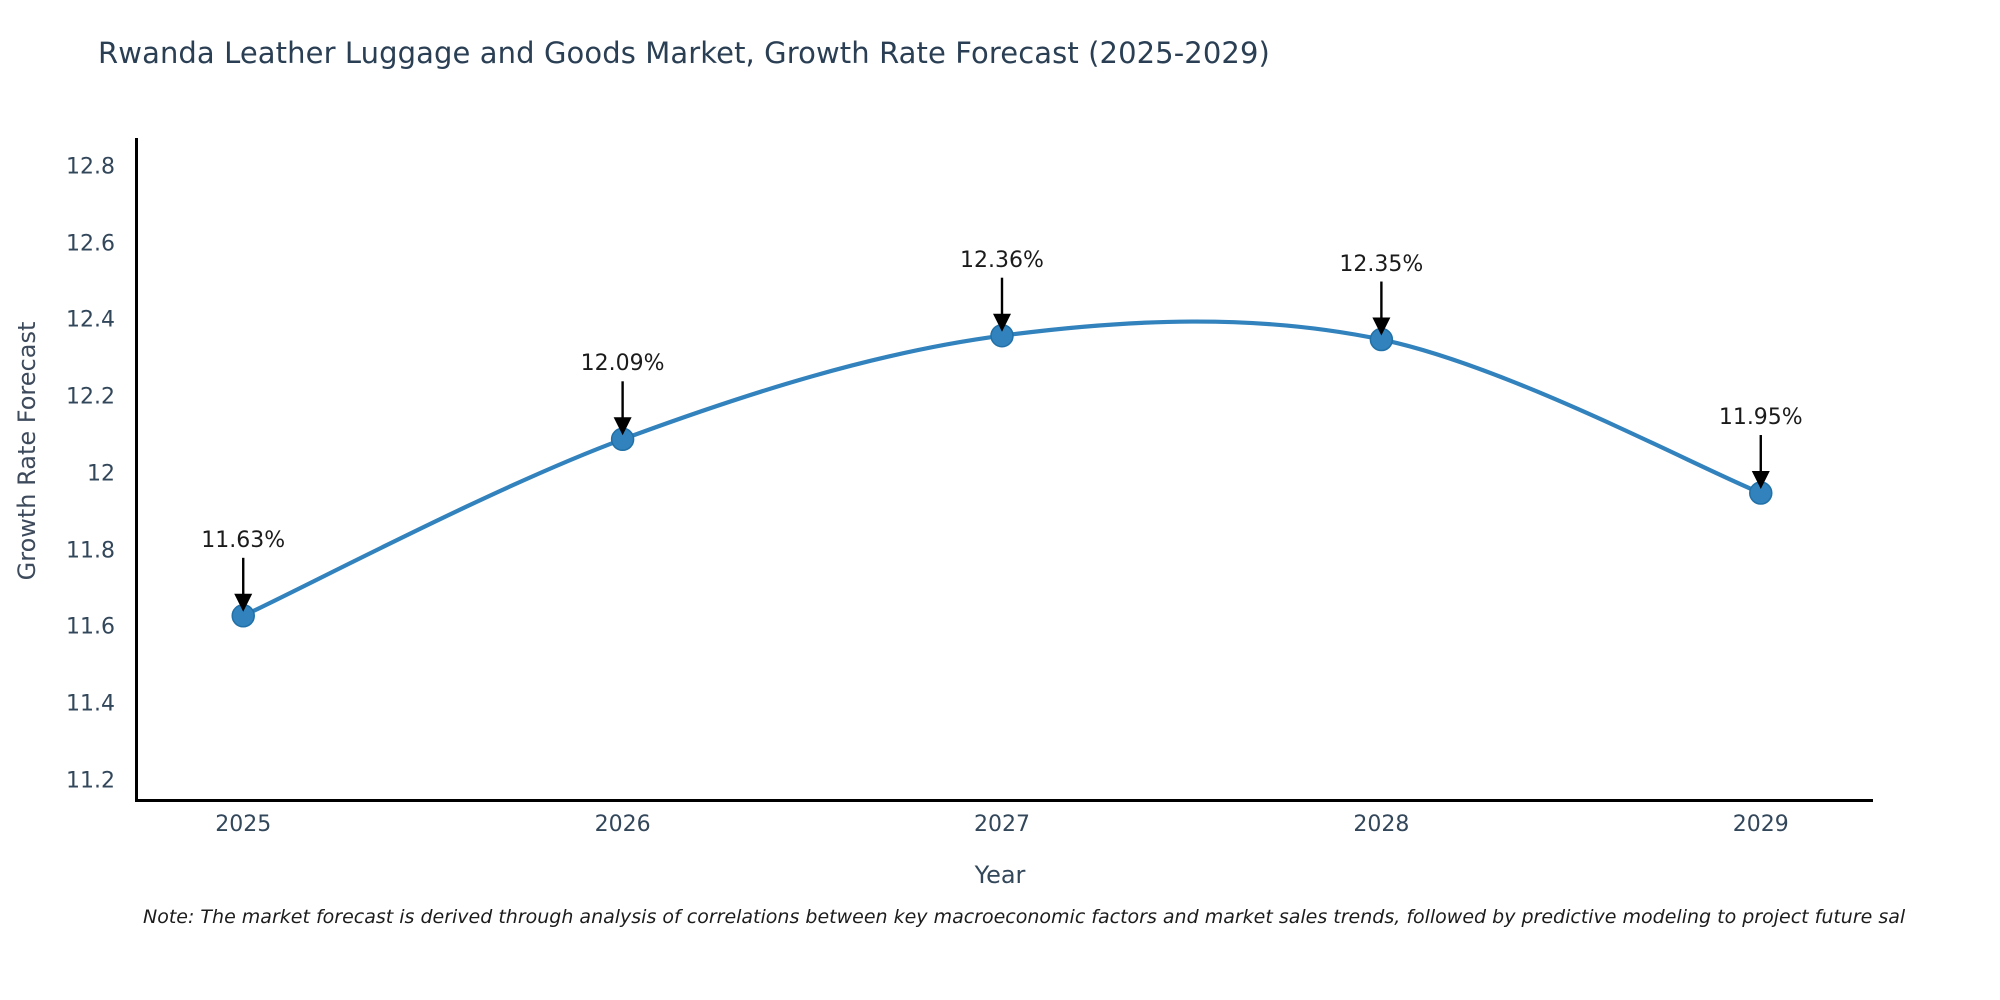 Image resolution: width=2000 pixels, height=1000 pixels. I want to click on y-tick-label: 12.8, so click(90, 167).